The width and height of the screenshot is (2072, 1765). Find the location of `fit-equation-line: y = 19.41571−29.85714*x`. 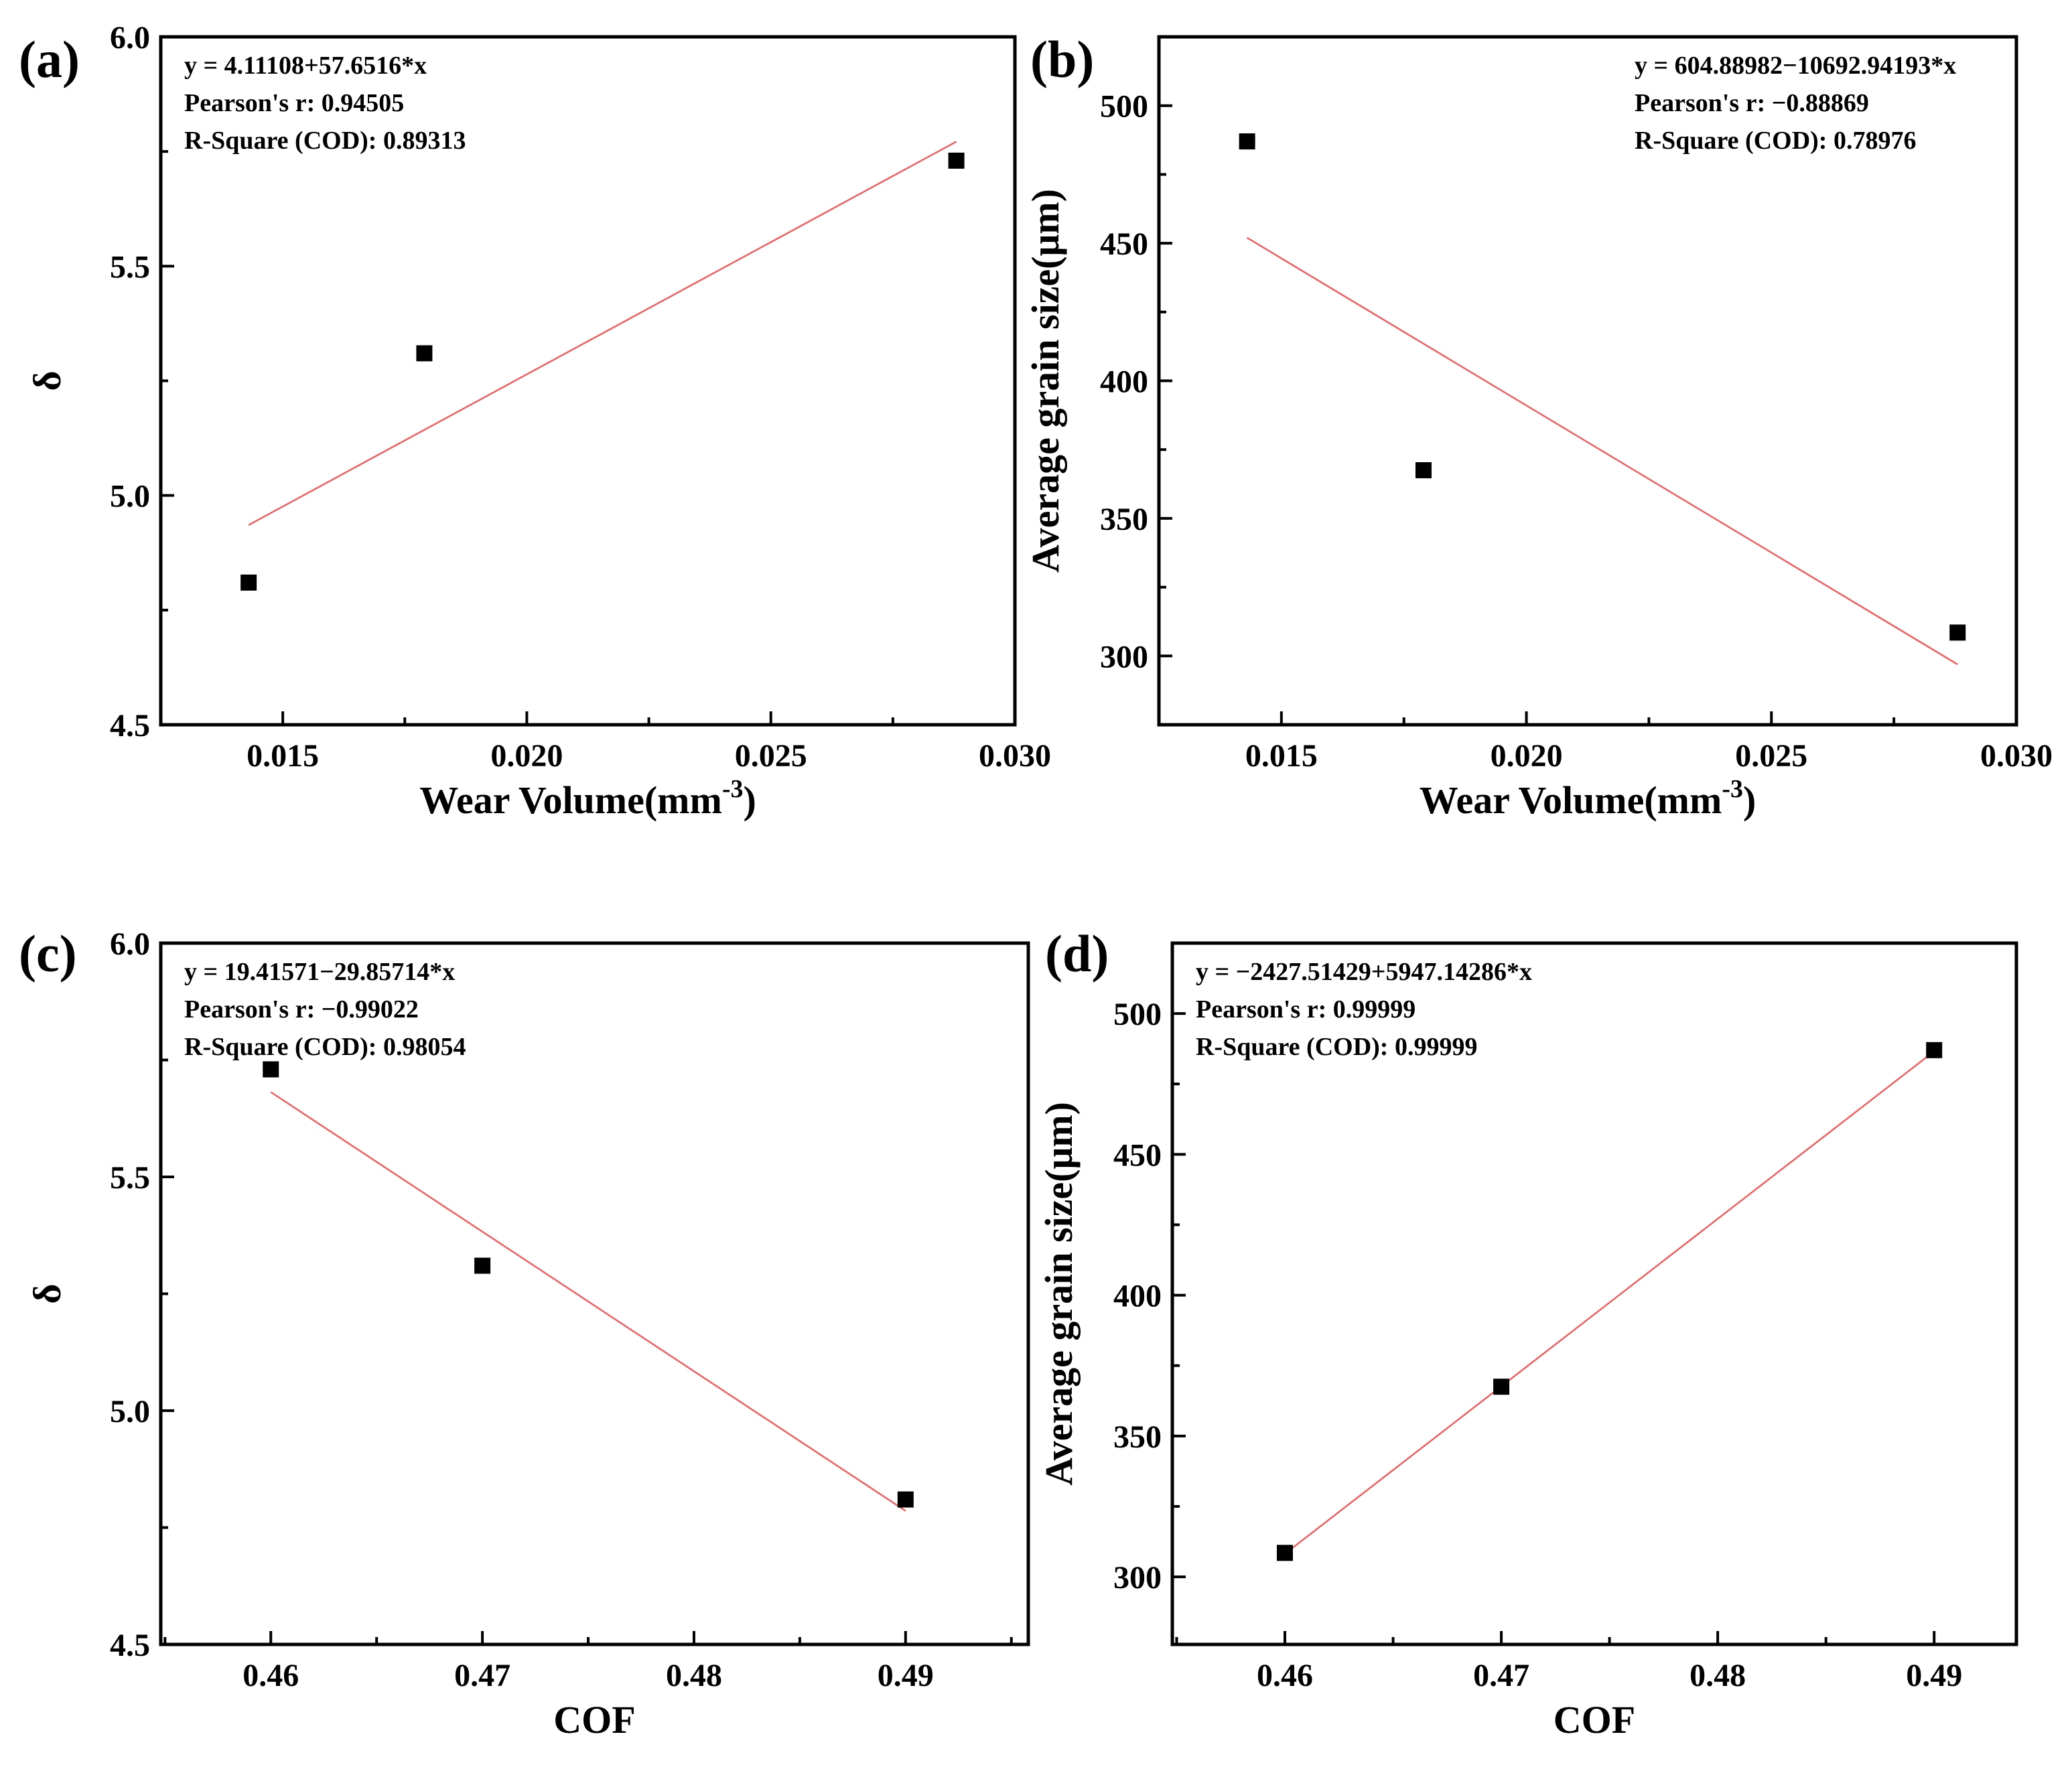

fit-equation-line: y = 19.41571−29.85714*x is located at coordinates (319, 972).